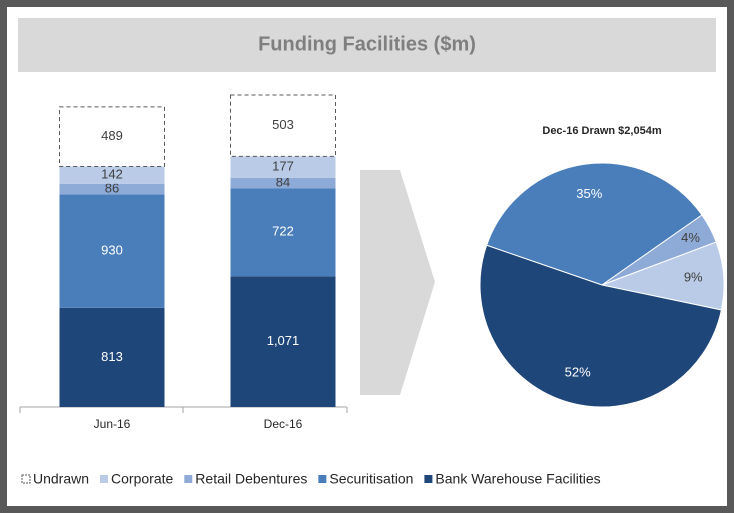  I want to click on data-label: 930, so click(112, 249).